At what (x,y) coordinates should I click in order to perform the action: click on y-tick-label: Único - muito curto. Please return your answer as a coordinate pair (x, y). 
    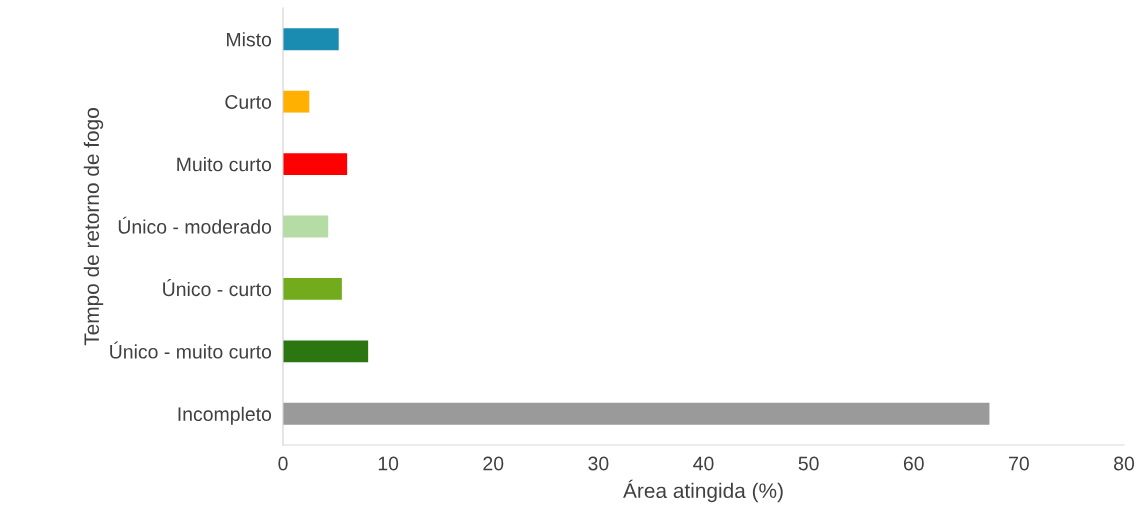
    Looking at the image, I should click on (191, 350).